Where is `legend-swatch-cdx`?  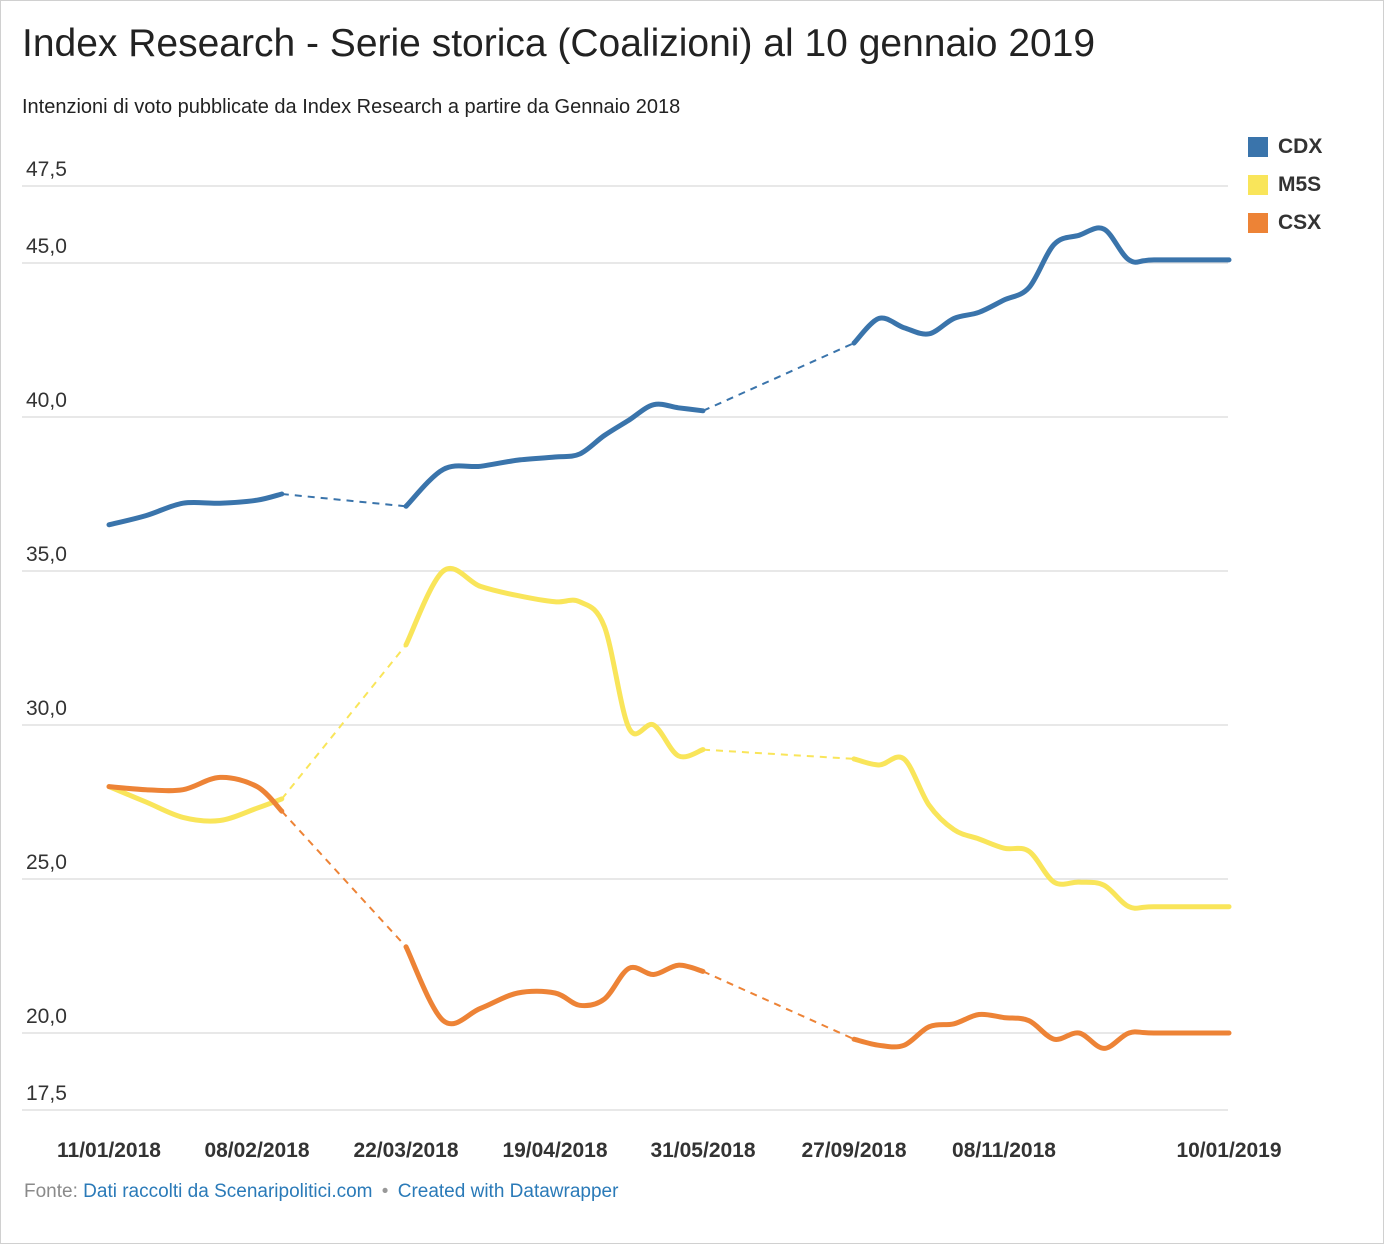 legend-swatch-cdx is located at coordinates (1258, 147).